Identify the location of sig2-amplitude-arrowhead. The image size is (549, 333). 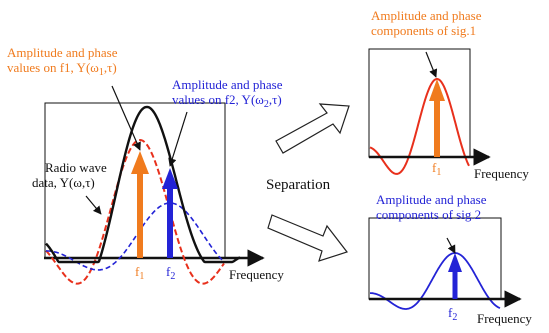
(455, 262).